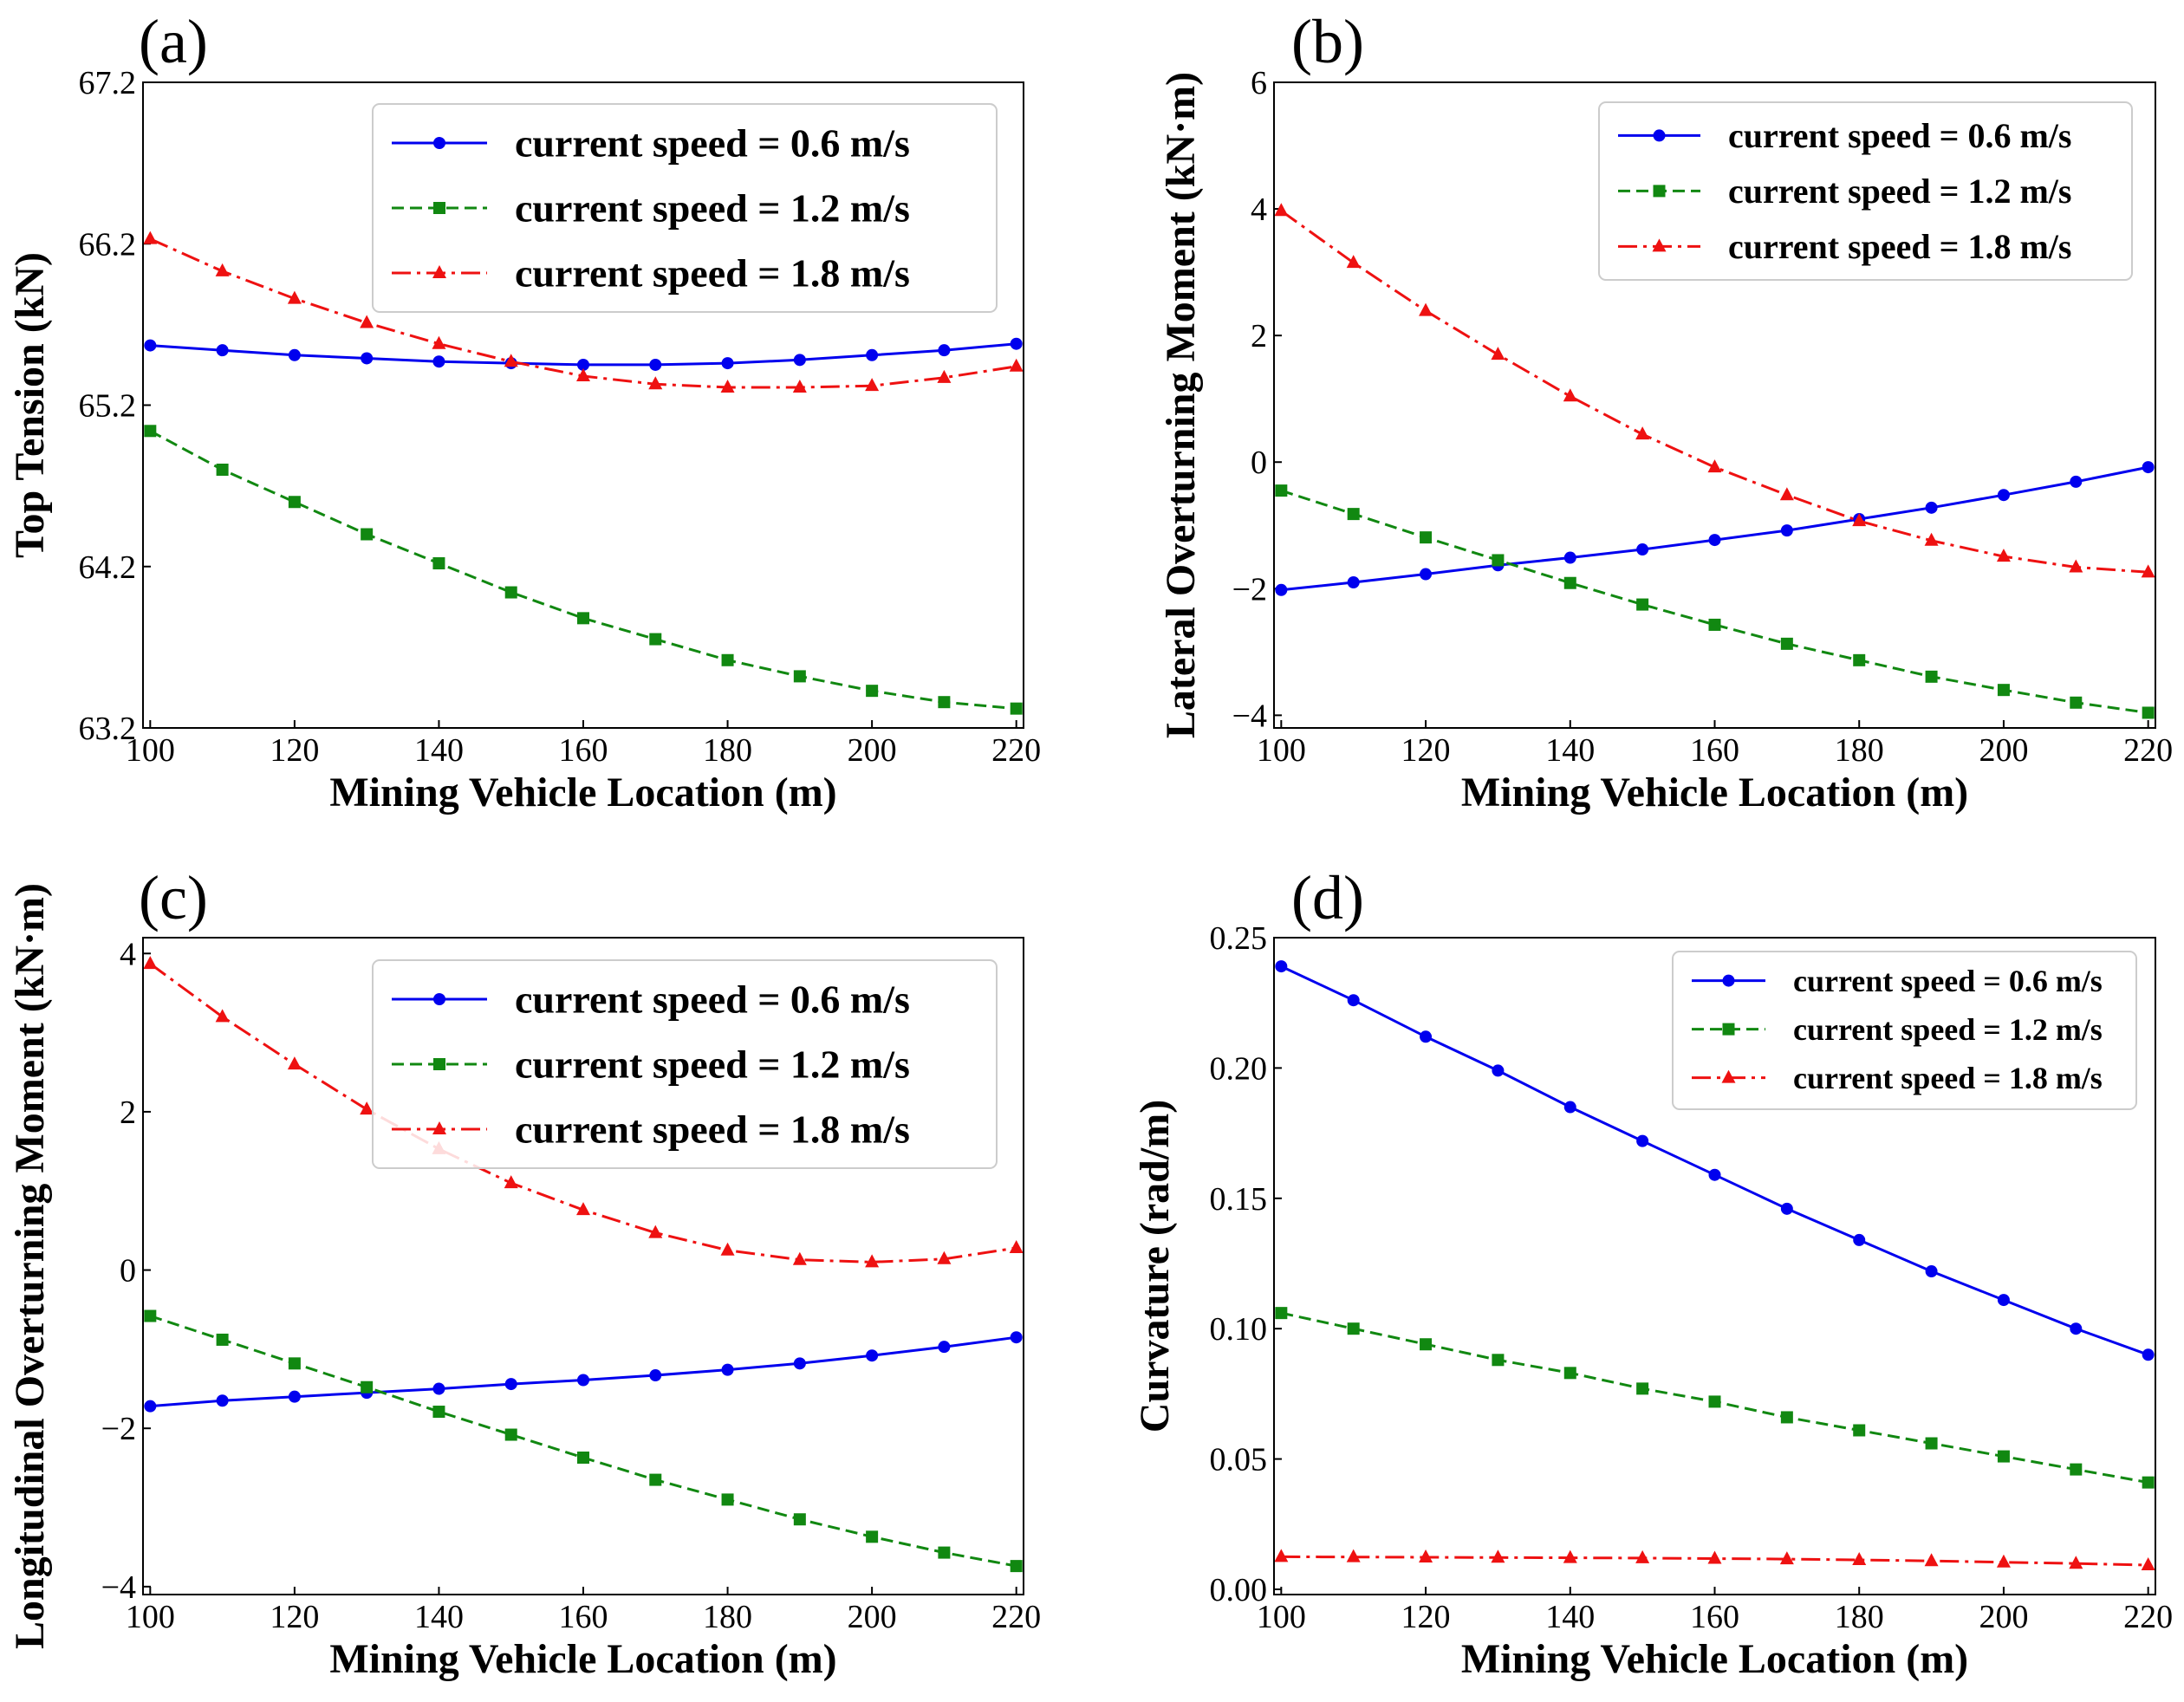 Image resolution: width=2184 pixels, height=1702 pixels. I want to click on y-tick-label: 4, so click(1259, 210).